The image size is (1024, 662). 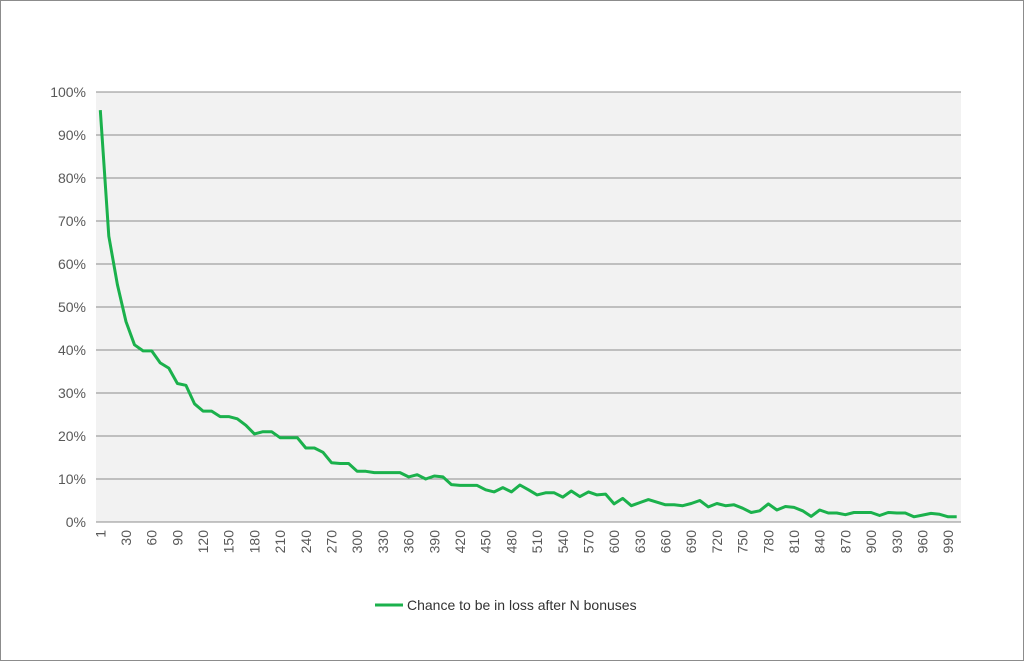 What do you see at coordinates (72, 393) in the screenshot?
I see `y-tick-label: 30%` at bounding box center [72, 393].